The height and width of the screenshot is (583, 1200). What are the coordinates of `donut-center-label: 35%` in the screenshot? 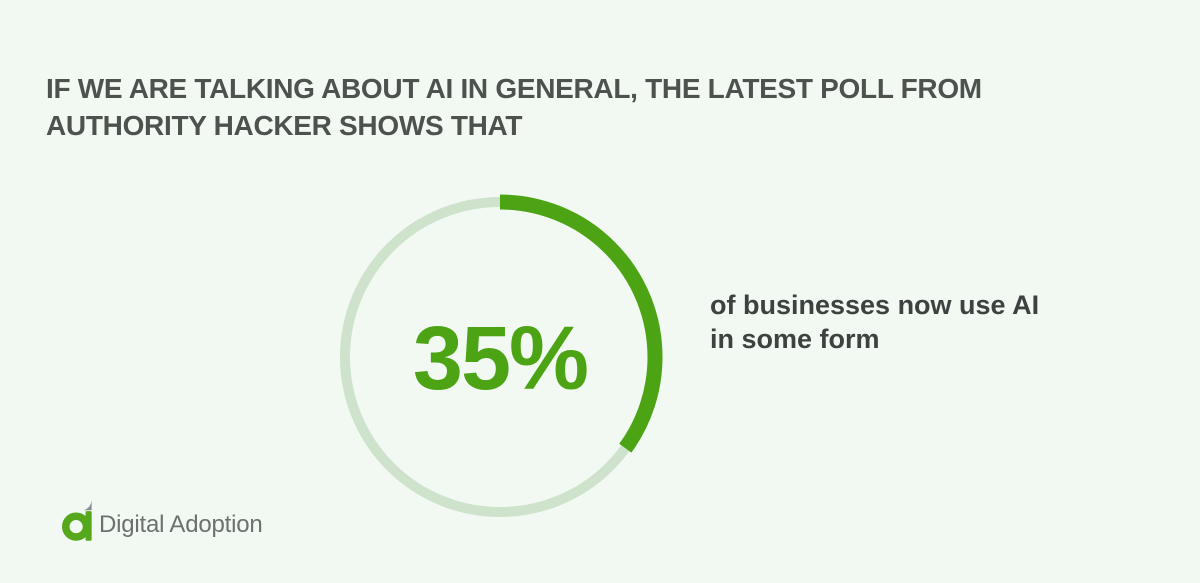 It's located at (500, 359).